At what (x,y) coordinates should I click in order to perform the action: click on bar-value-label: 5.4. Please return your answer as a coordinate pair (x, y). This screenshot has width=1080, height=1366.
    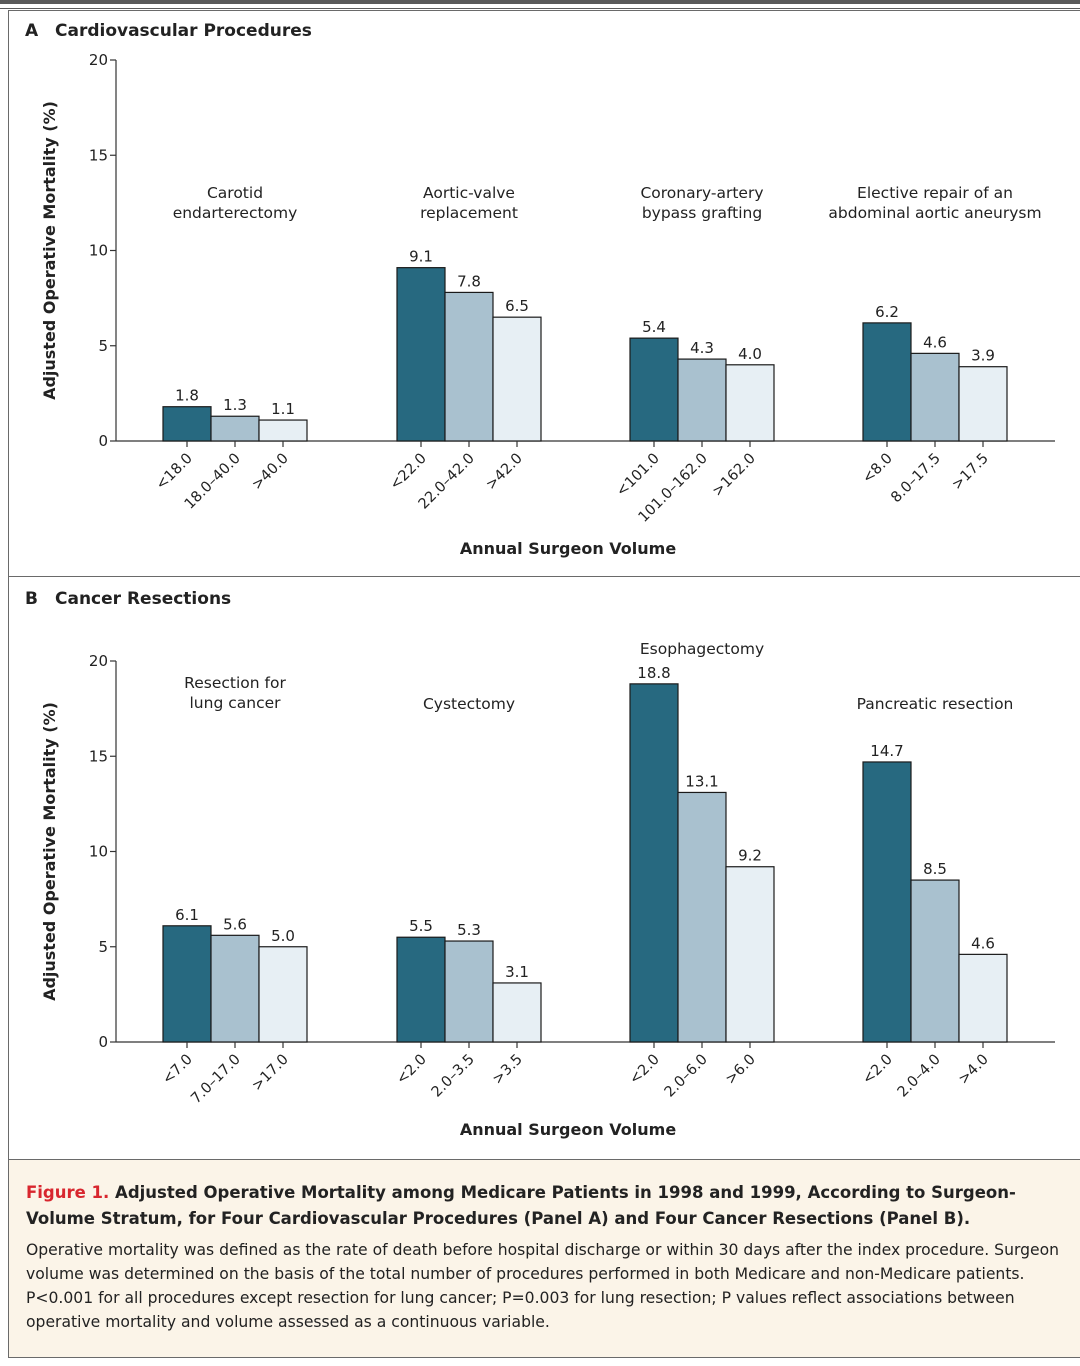
    Looking at the image, I should click on (654, 327).